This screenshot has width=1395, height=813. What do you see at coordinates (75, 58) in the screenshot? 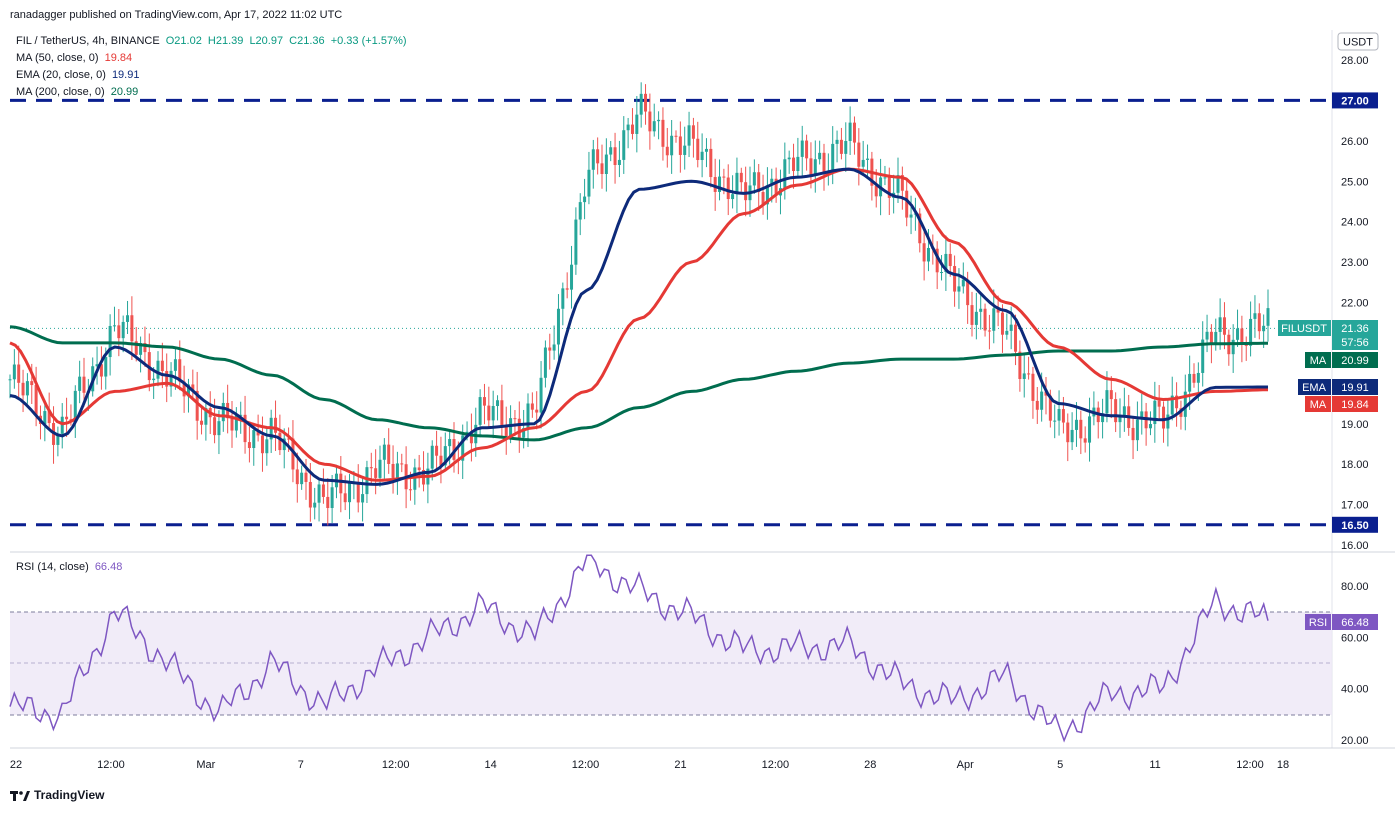
I see `ma50-legend: MA (50, close, 0) 19.84` at bounding box center [75, 58].